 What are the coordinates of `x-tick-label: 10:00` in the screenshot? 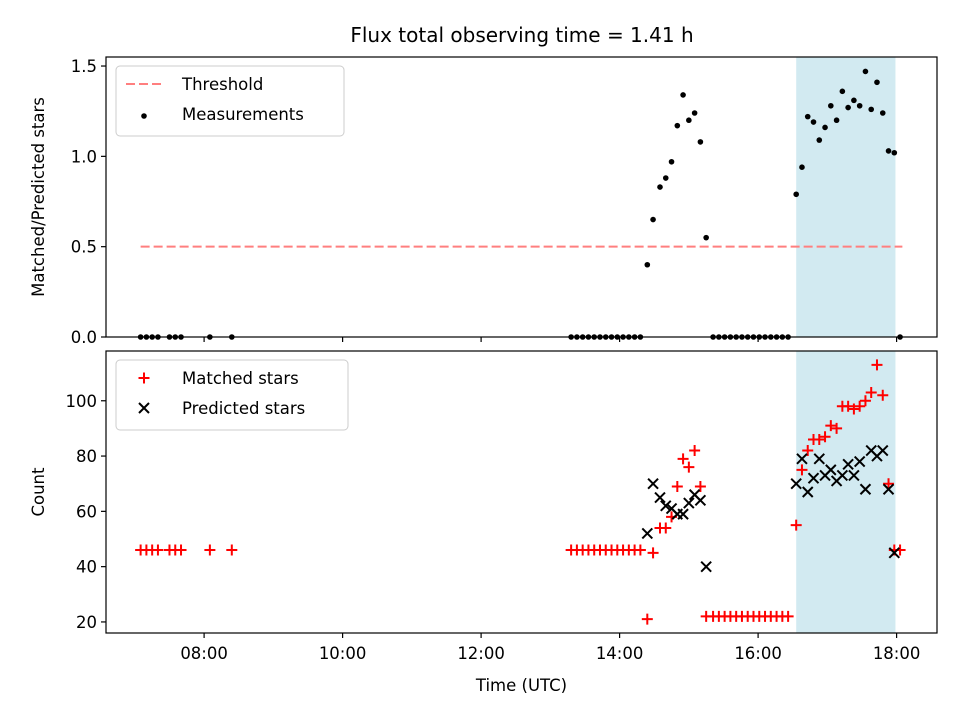 It's located at (343, 653).